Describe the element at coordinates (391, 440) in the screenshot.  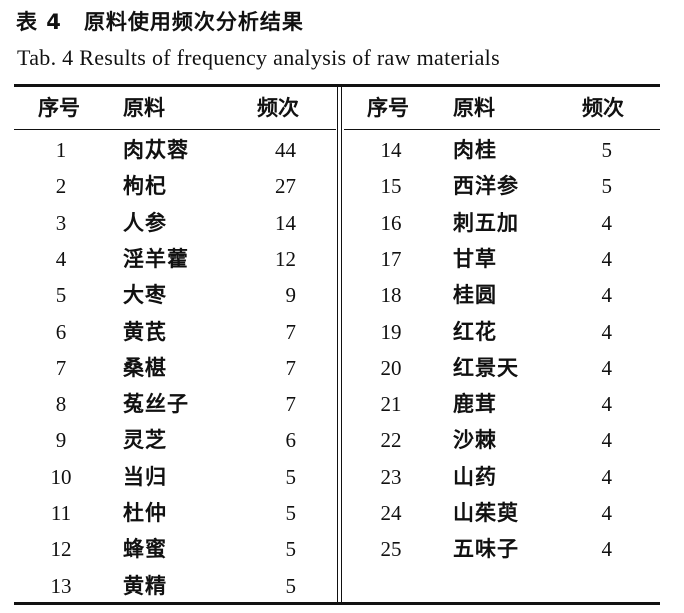
I see `seq-cell: 22` at that location.